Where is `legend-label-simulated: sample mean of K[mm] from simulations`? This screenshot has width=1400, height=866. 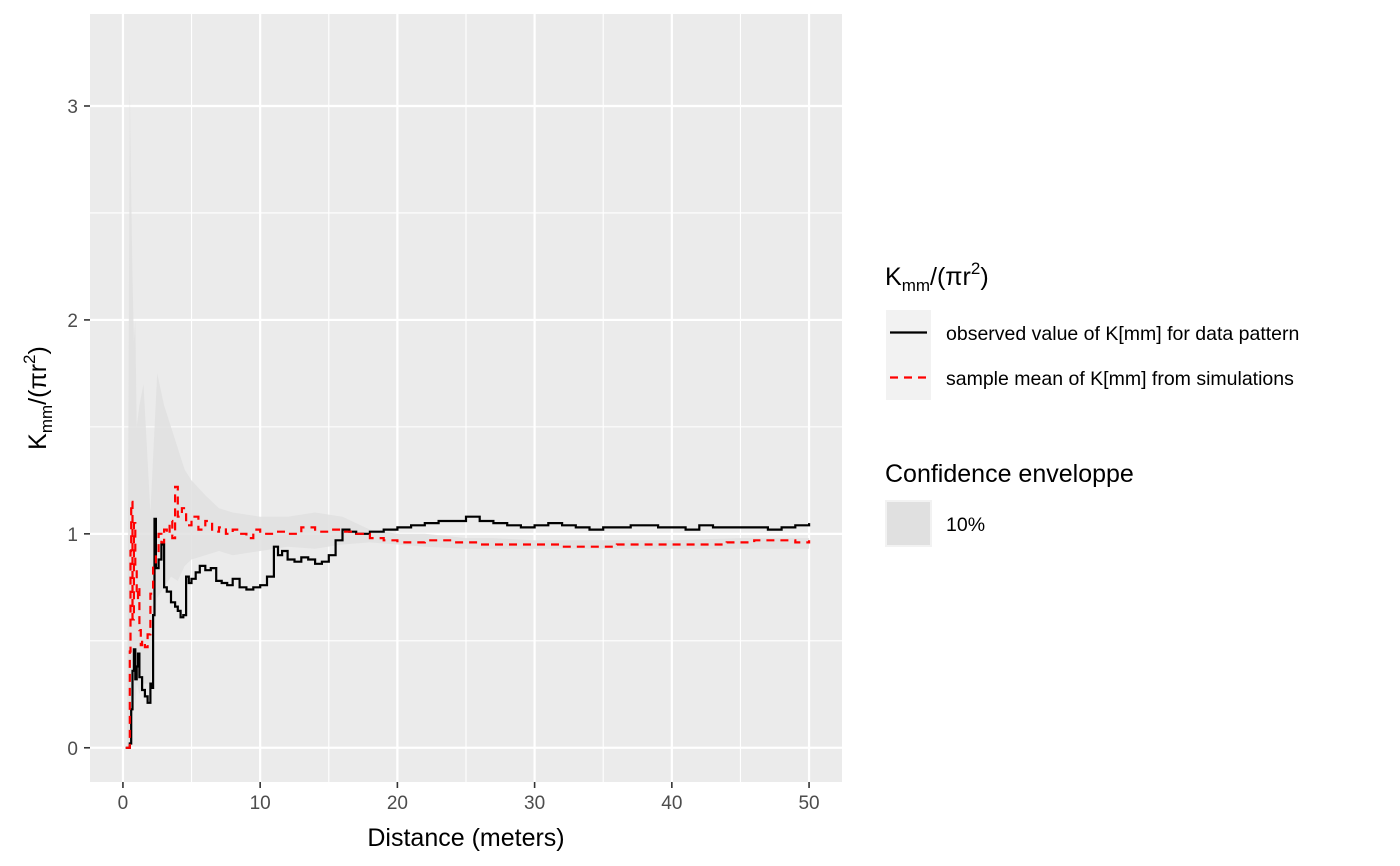
legend-label-simulated: sample mean of K[mm] from simulations is located at coordinates (1120, 379).